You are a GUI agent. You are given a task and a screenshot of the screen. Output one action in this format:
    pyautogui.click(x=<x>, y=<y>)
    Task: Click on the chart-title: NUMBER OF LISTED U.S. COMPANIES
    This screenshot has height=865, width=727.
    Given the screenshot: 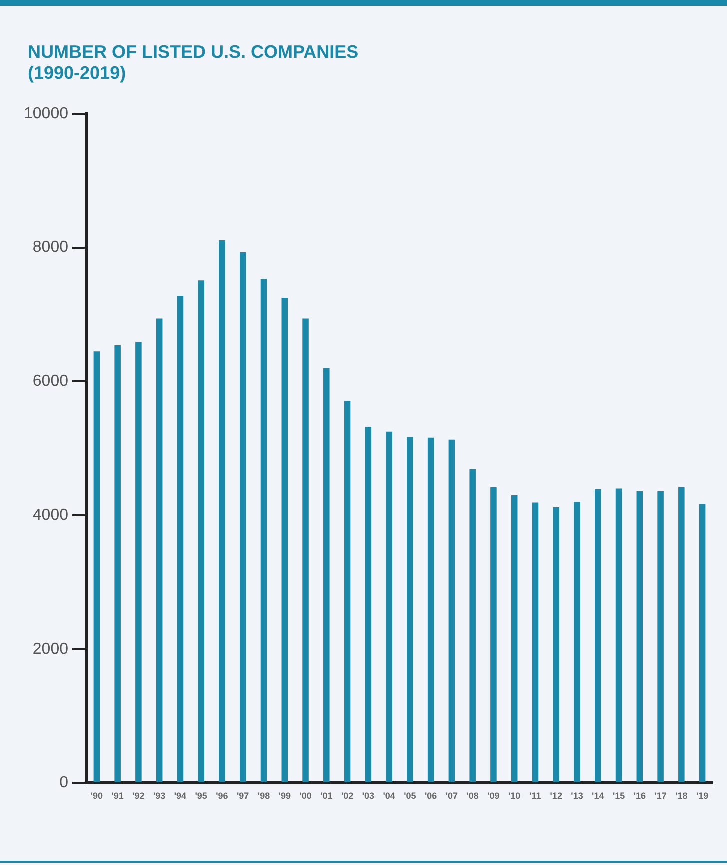 What is the action you would take?
    pyautogui.click(x=193, y=52)
    